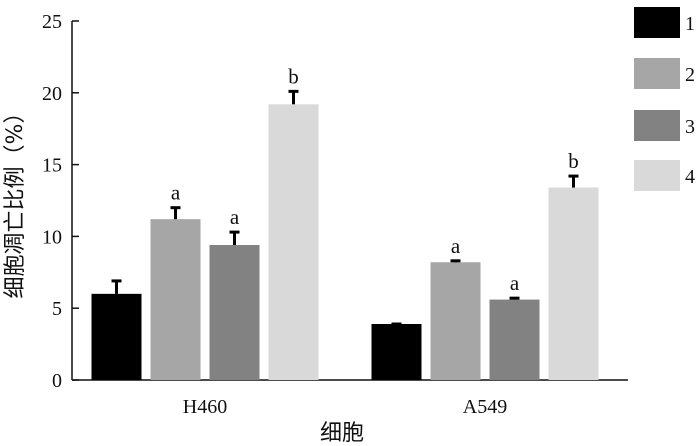 The image size is (700, 446). I want to click on legend-label: 1, so click(690, 24).